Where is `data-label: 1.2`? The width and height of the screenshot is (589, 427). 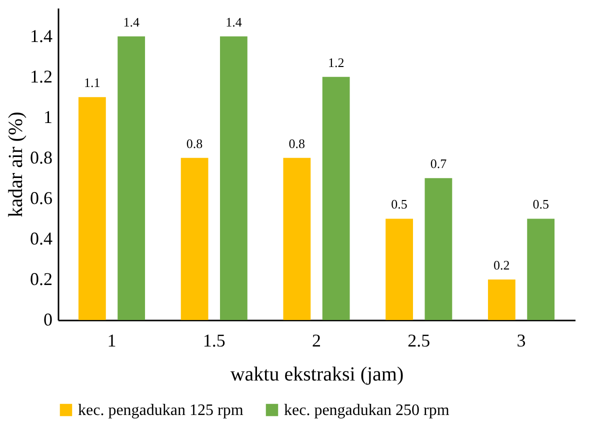 data-label: 1.2 is located at coordinates (336, 62).